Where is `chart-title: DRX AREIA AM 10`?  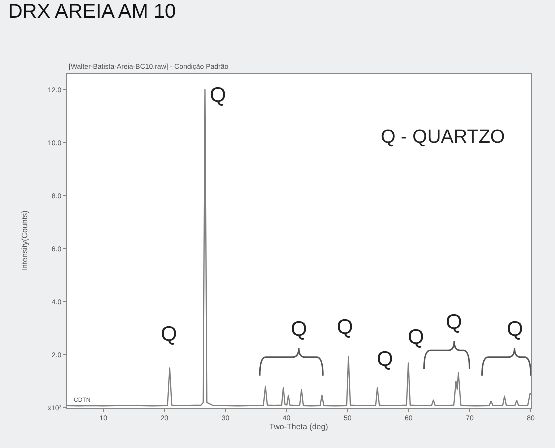 chart-title: DRX AREIA AM 10 is located at coordinates (92, 12).